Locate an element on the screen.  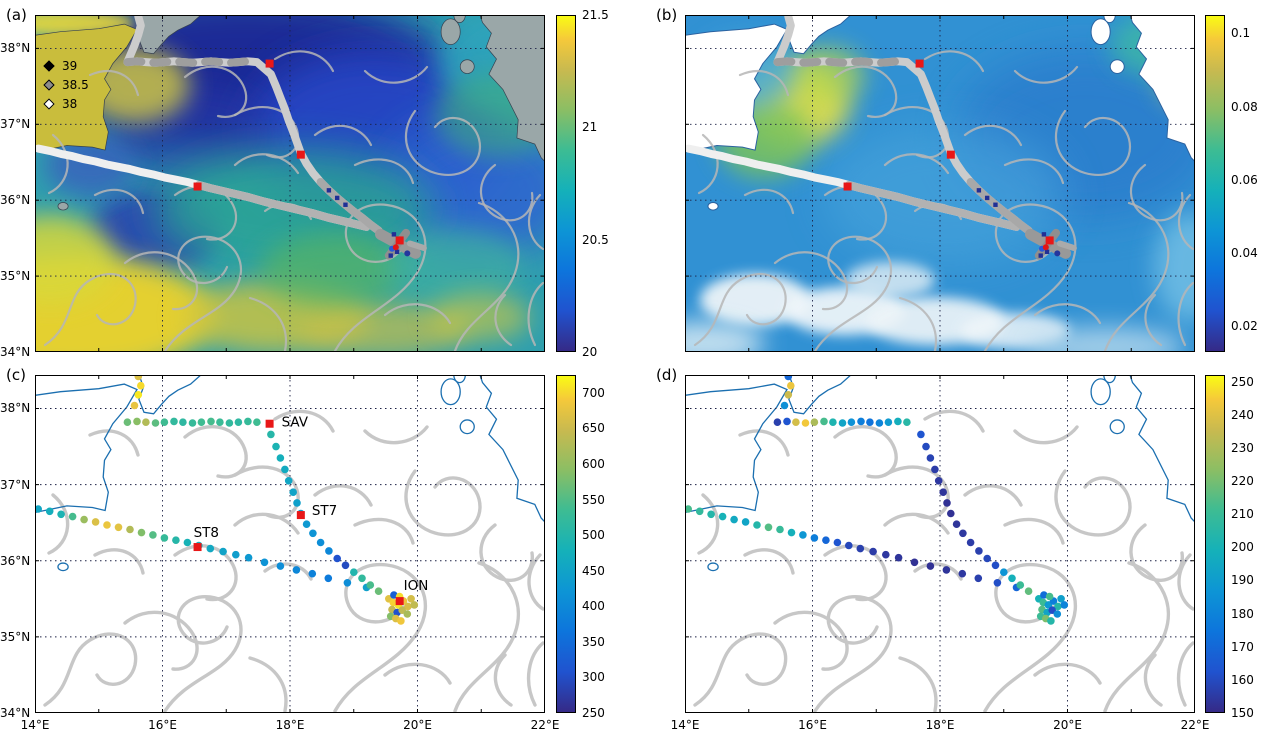
colorbar-tick-label: 550 is located at coordinates (593, 499).